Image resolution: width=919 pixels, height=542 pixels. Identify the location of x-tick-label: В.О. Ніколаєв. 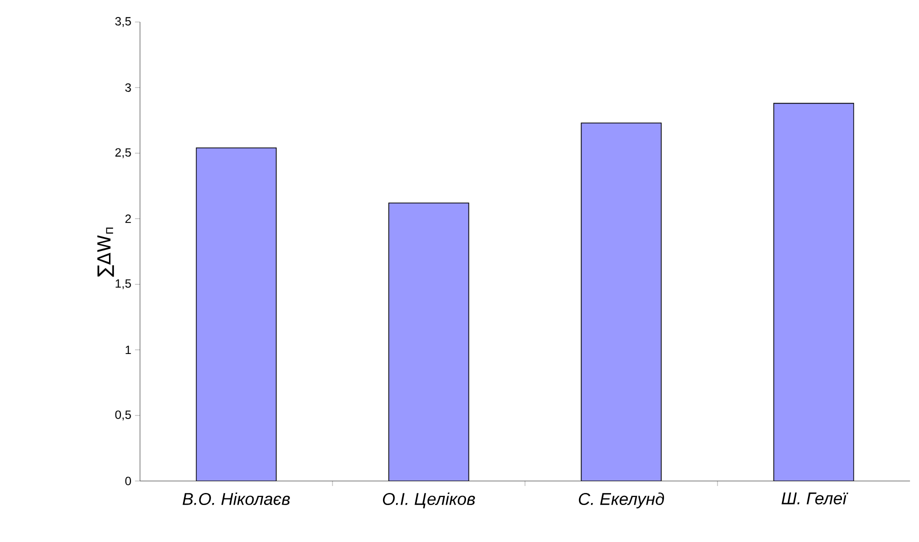
(236, 499).